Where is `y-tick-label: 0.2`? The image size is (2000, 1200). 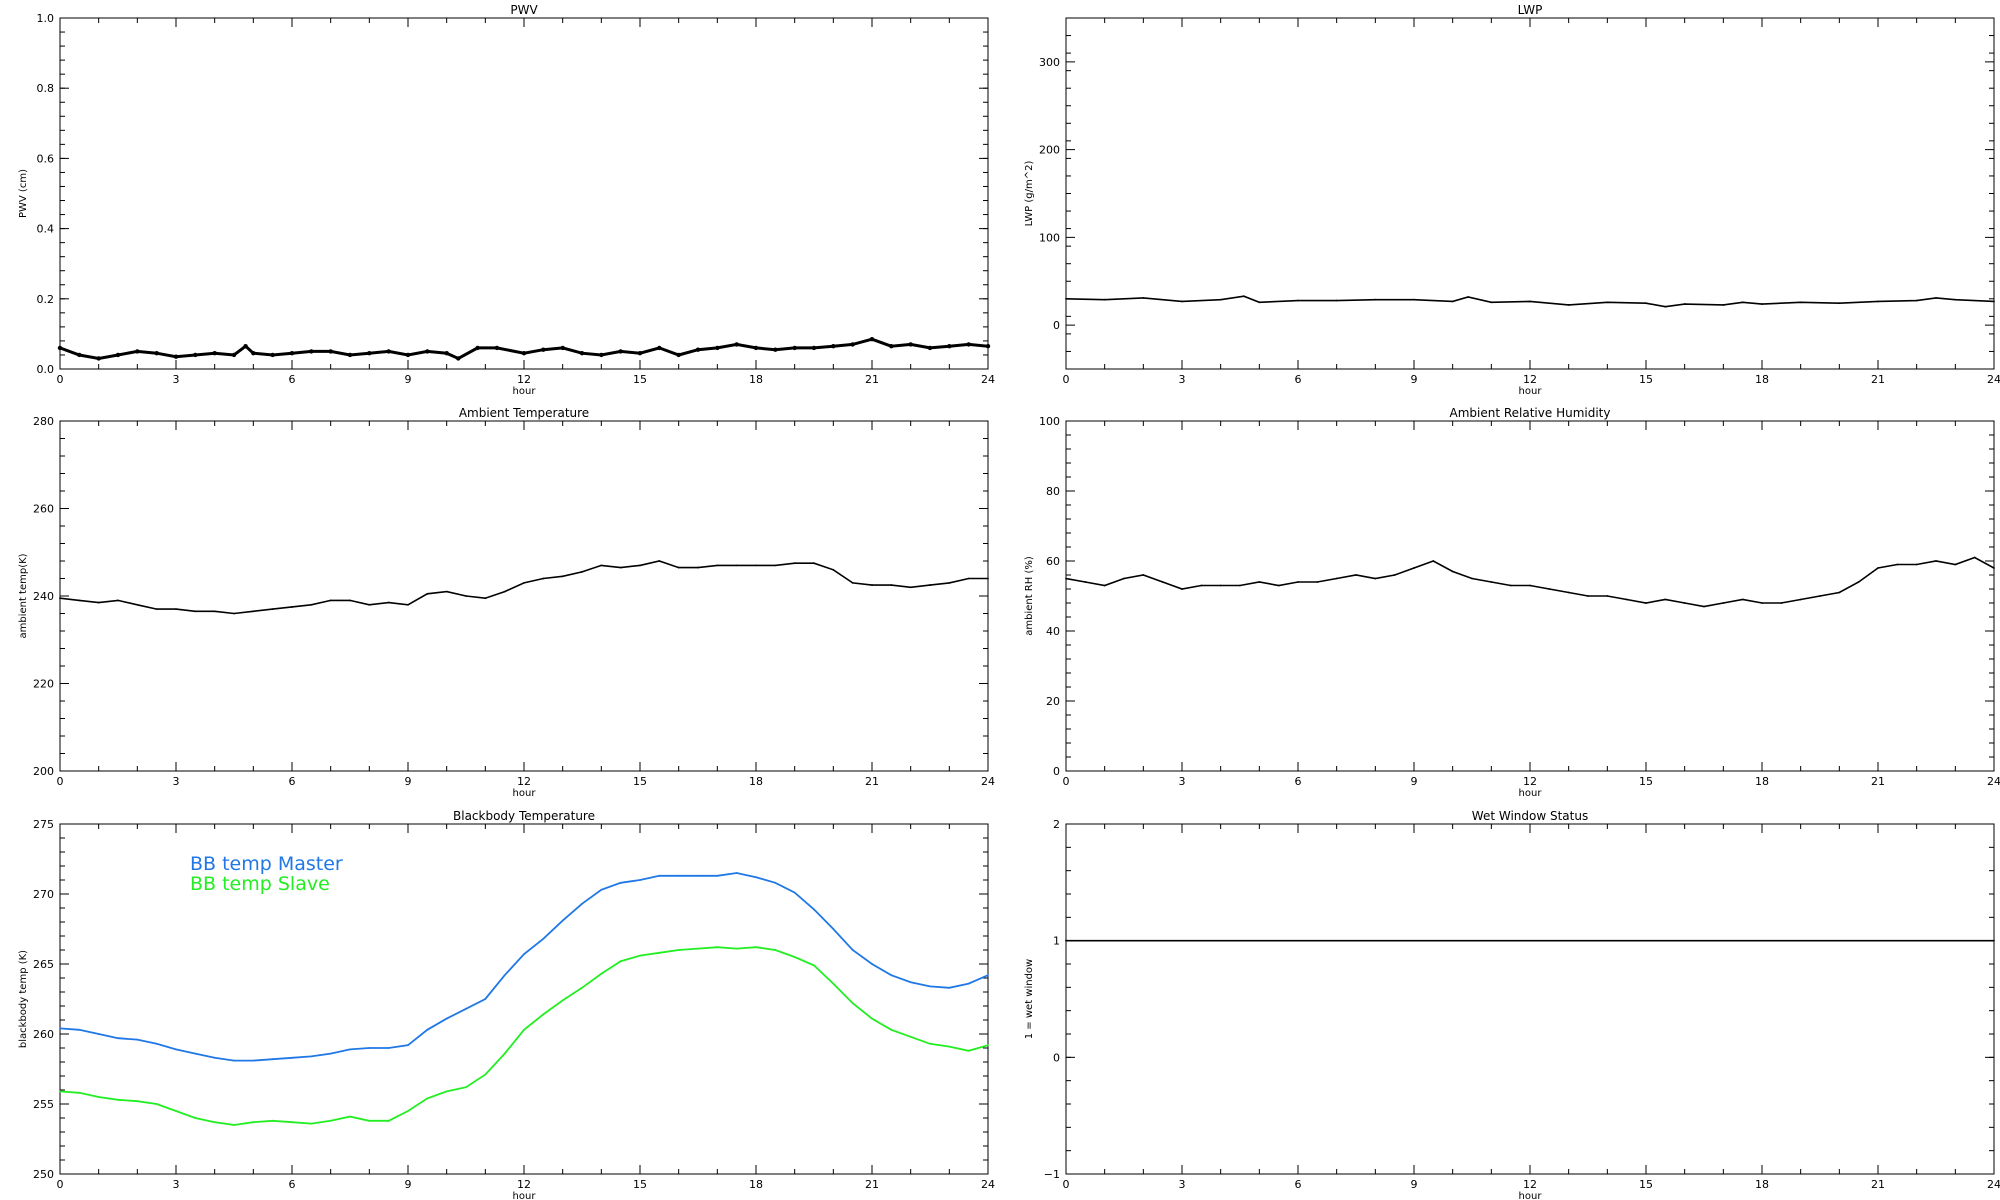
y-tick-label: 0.2 is located at coordinates (46, 299).